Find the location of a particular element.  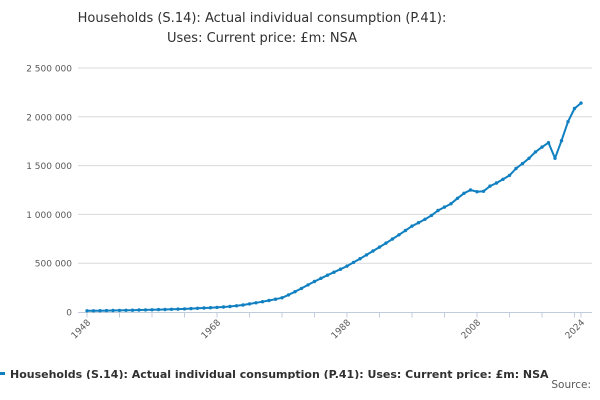

chart-title-line2: Uses: Current price: £m: NSA is located at coordinates (262, 38).